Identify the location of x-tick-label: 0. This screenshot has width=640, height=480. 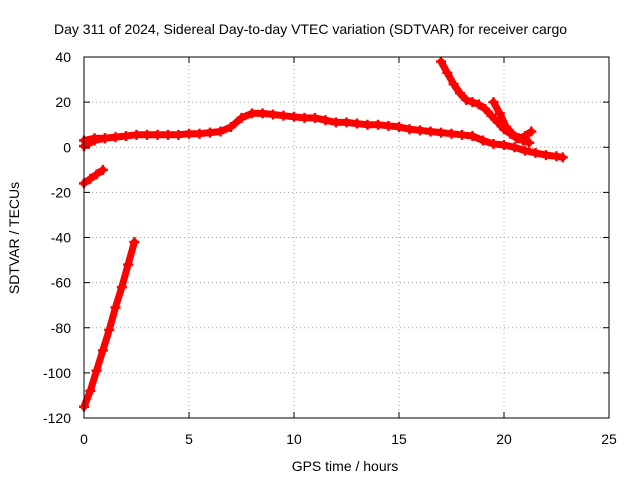
(84, 439).